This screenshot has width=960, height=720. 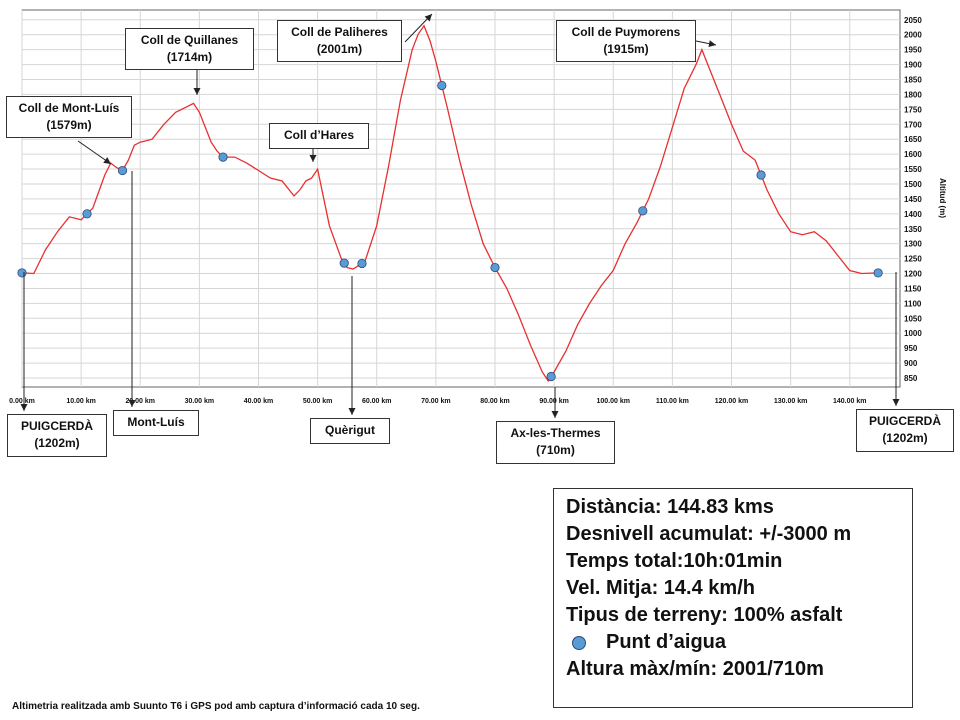 I want to click on callout-altitude: (1714m), so click(x=189, y=57).